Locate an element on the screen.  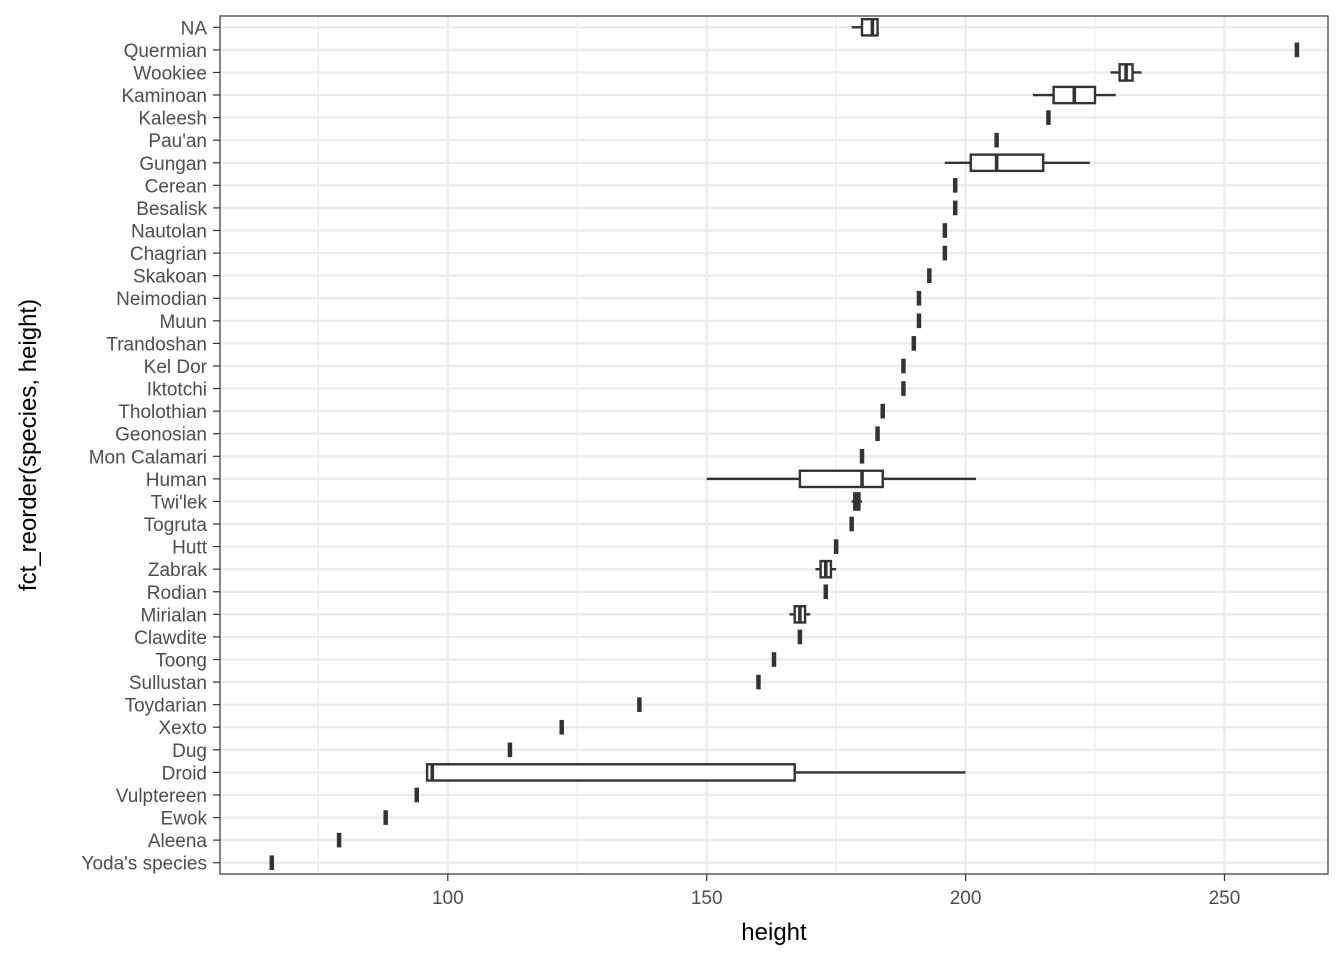
y-tick-label: Human is located at coordinates (176, 480).